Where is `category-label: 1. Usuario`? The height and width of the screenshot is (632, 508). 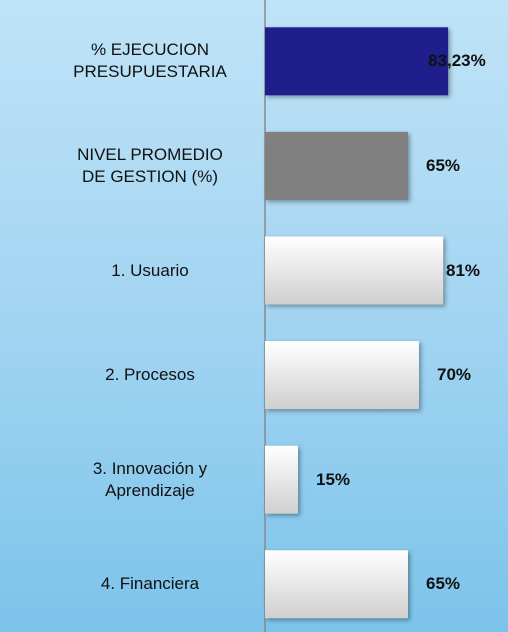 category-label: 1. Usuario is located at coordinates (150, 270).